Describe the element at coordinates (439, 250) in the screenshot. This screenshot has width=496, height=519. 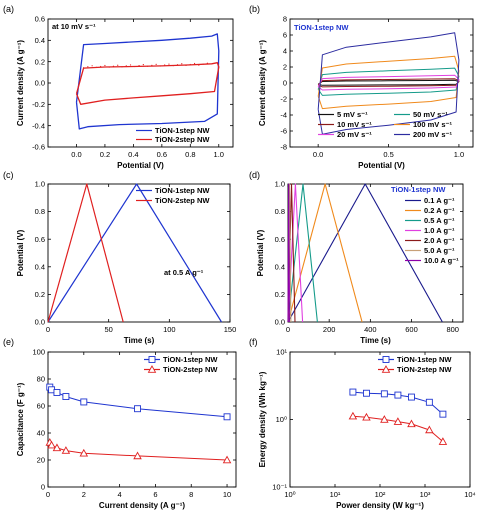
I see `legend-label: 5.0 A g⁻¹` at that location.